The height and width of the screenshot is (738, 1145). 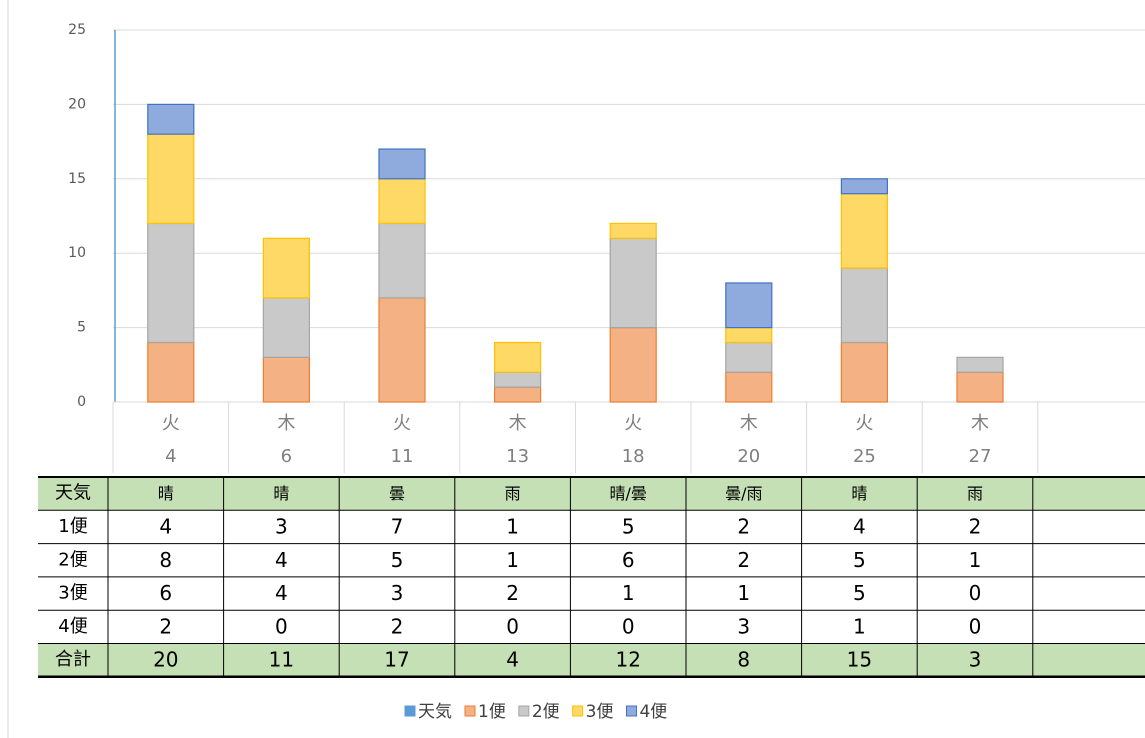 What do you see at coordinates (743, 493) in the screenshot?
I see `table-cell: 曇/雨` at bounding box center [743, 493].